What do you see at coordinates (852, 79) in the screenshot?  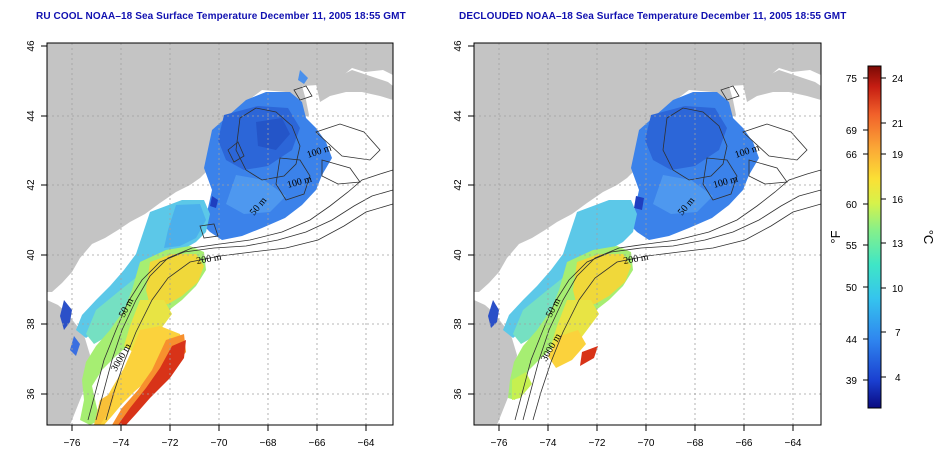 I see `fahrenheit-label: 75` at bounding box center [852, 79].